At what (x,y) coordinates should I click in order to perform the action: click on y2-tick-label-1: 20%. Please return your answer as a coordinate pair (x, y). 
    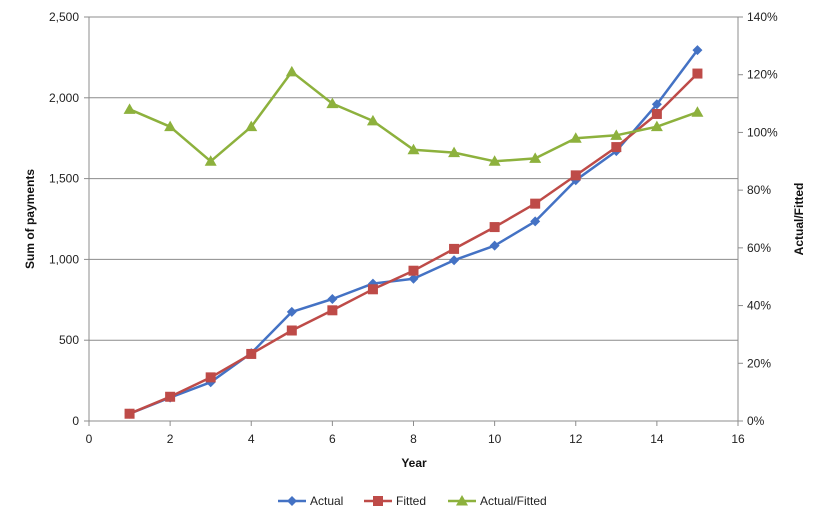
    Looking at the image, I should click on (759, 363).